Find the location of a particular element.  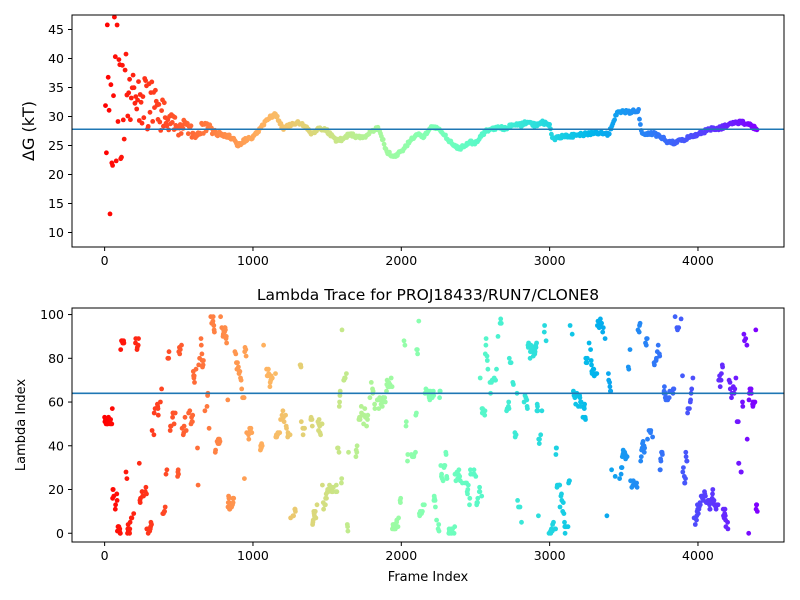

delta-g-x-tick-label-0: 0 is located at coordinates (105, 260).